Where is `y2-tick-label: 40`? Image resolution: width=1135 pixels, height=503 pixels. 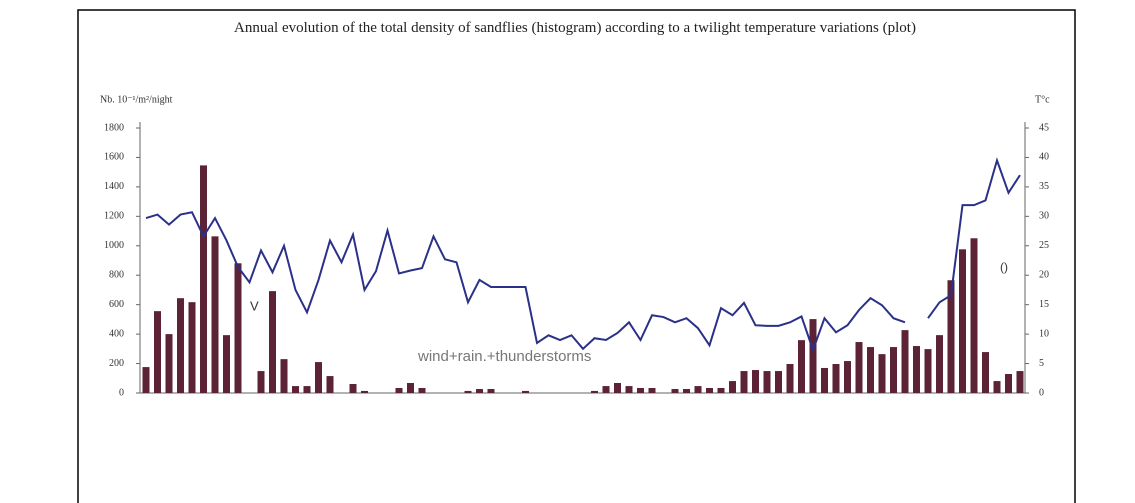
y2-tick-label: 40 is located at coordinates (1044, 157).